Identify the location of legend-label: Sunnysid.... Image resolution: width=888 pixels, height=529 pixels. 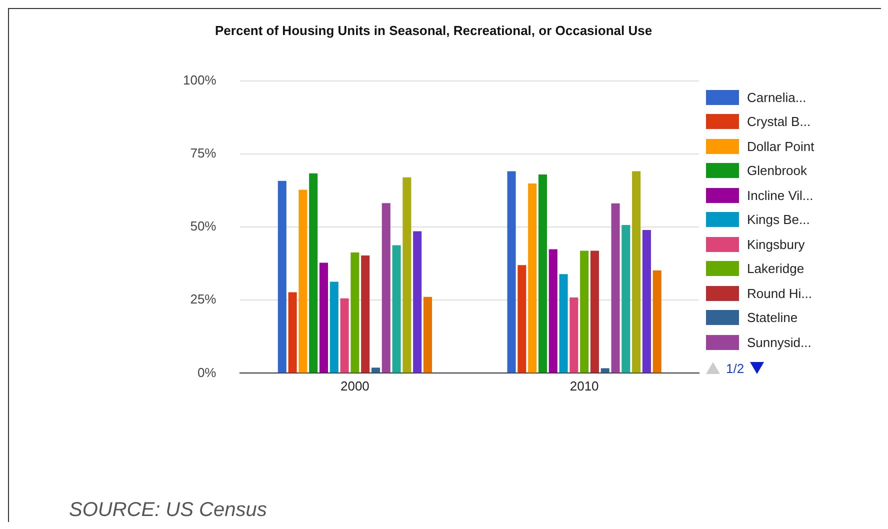
(779, 342).